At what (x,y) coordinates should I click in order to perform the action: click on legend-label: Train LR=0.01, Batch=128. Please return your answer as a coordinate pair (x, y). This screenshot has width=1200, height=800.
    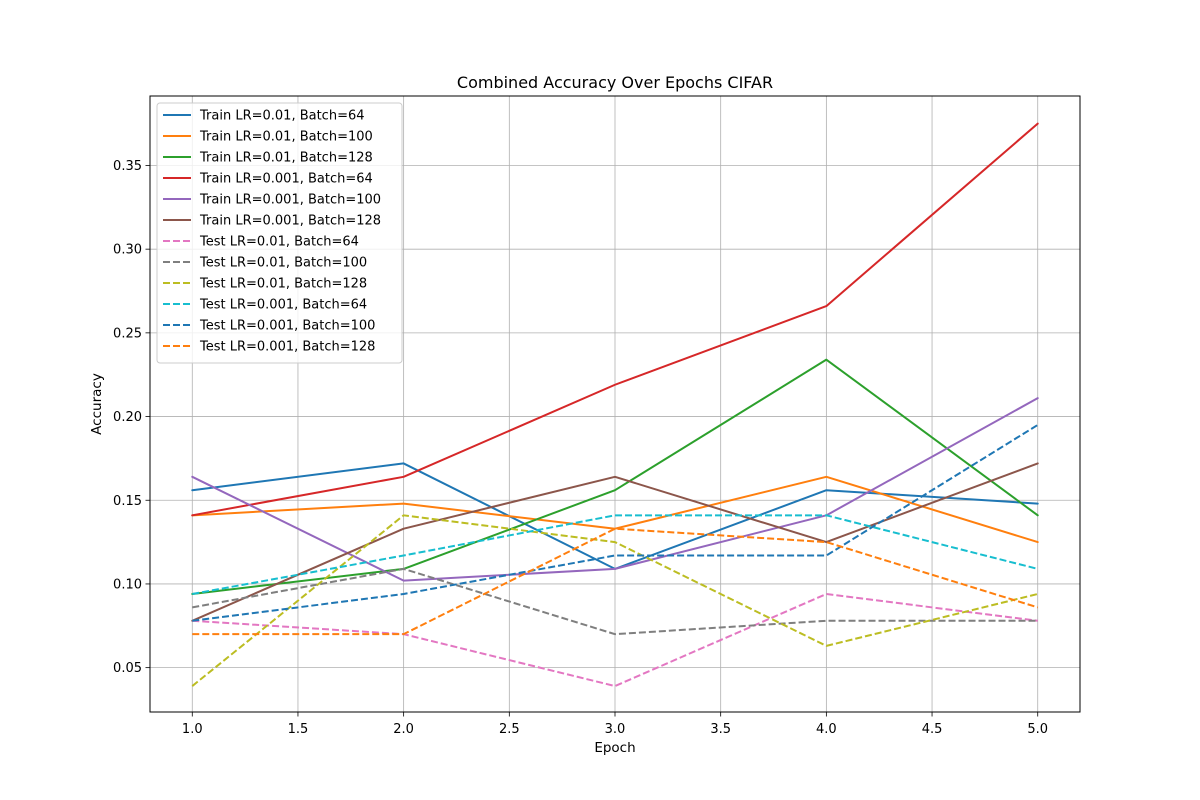
    Looking at the image, I should click on (286, 158).